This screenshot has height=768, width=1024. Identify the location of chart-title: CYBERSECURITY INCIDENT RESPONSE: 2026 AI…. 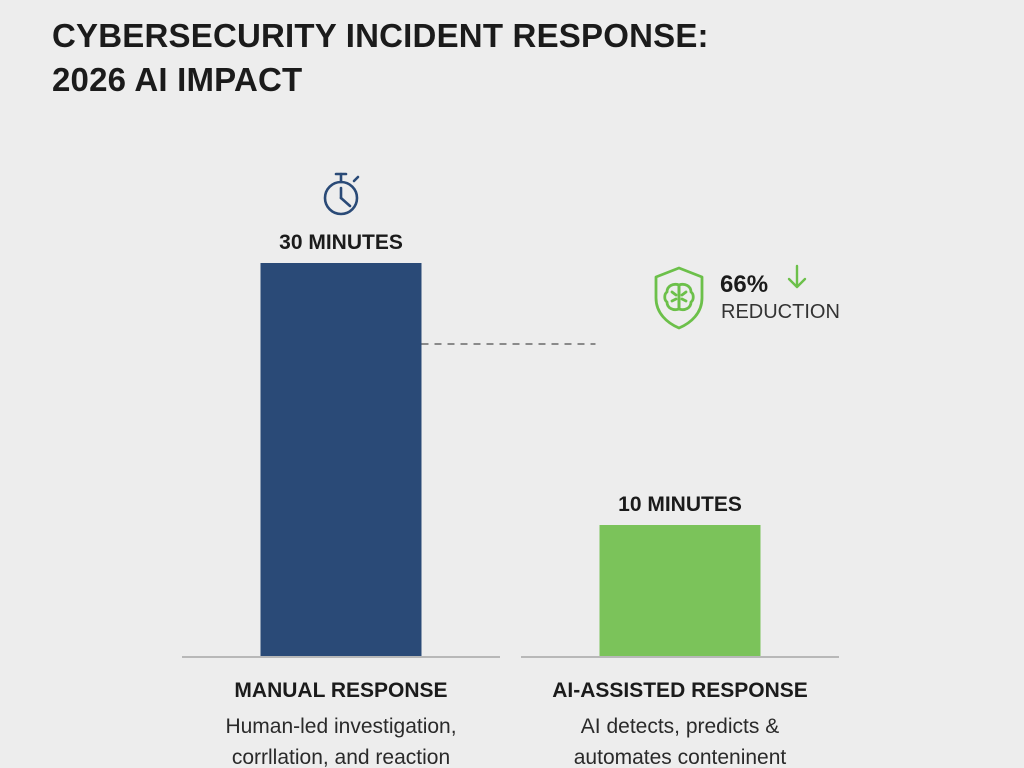
(380, 58).